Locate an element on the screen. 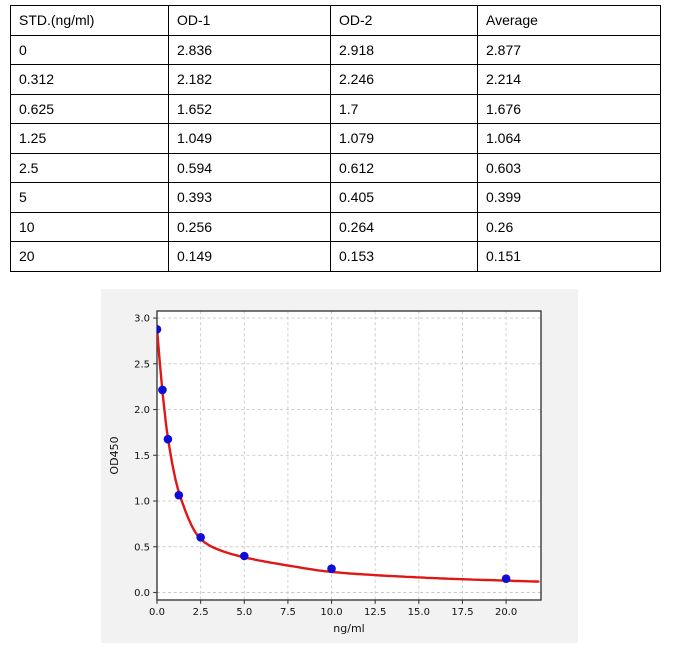 The width and height of the screenshot is (681, 651). table-row: 0.625 1.652 1.7 1.676 is located at coordinates (335, 108).